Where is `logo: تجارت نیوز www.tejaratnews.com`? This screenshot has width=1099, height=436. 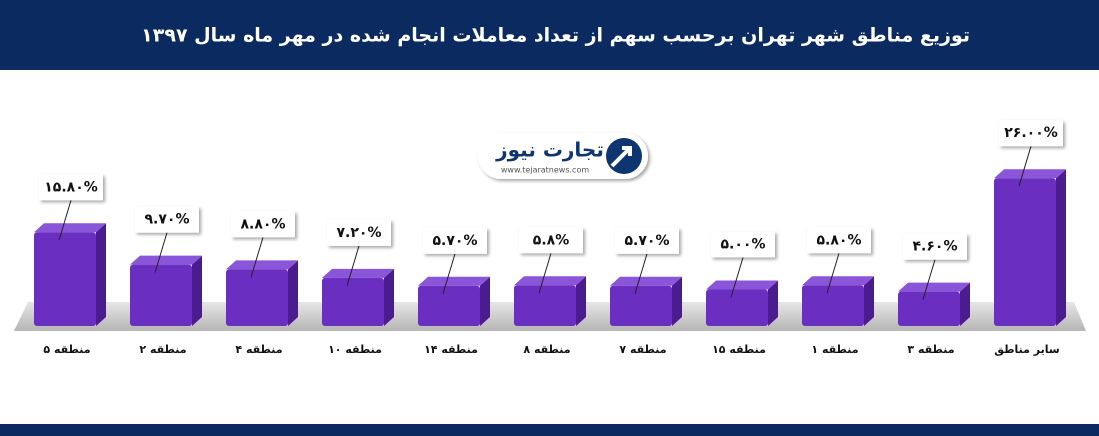
logo: تجارت نیوز www.tejaratnews.com is located at coordinates (563, 156).